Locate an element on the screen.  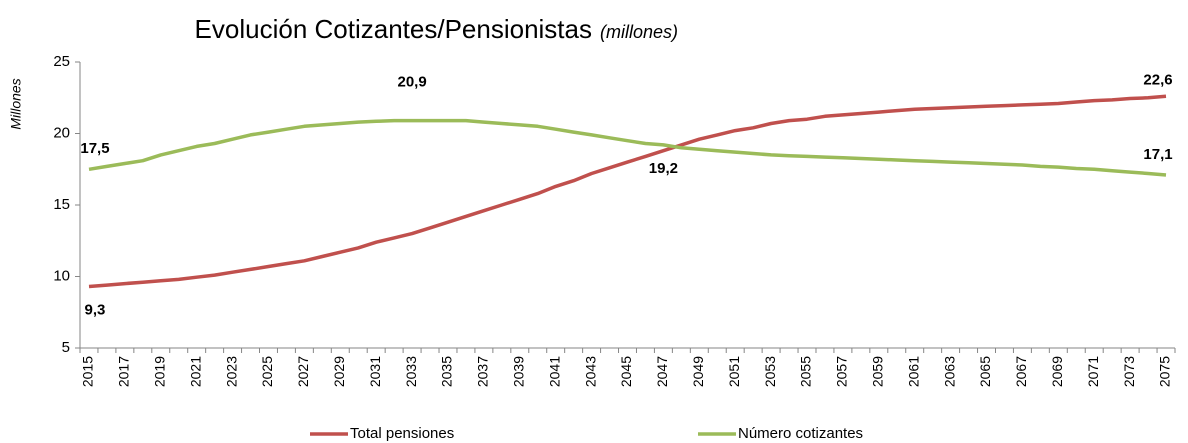
data-label: 17,5 is located at coordinates (94, 148).